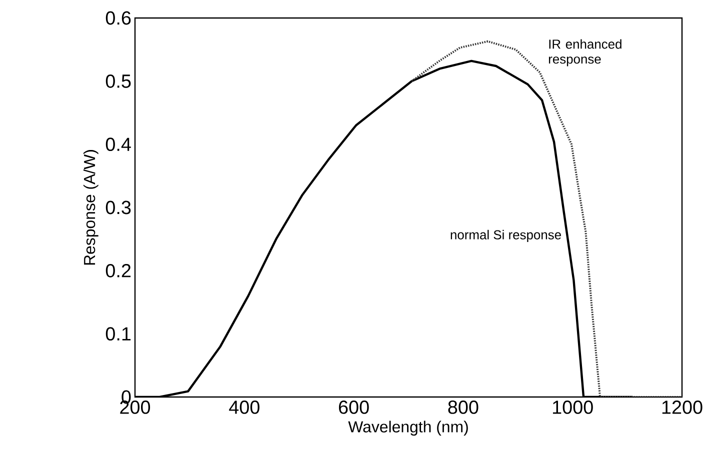 The width and height of the screenshot is (720, 473). I want to click on y-tick-label: 0.2, so click(118, 271).